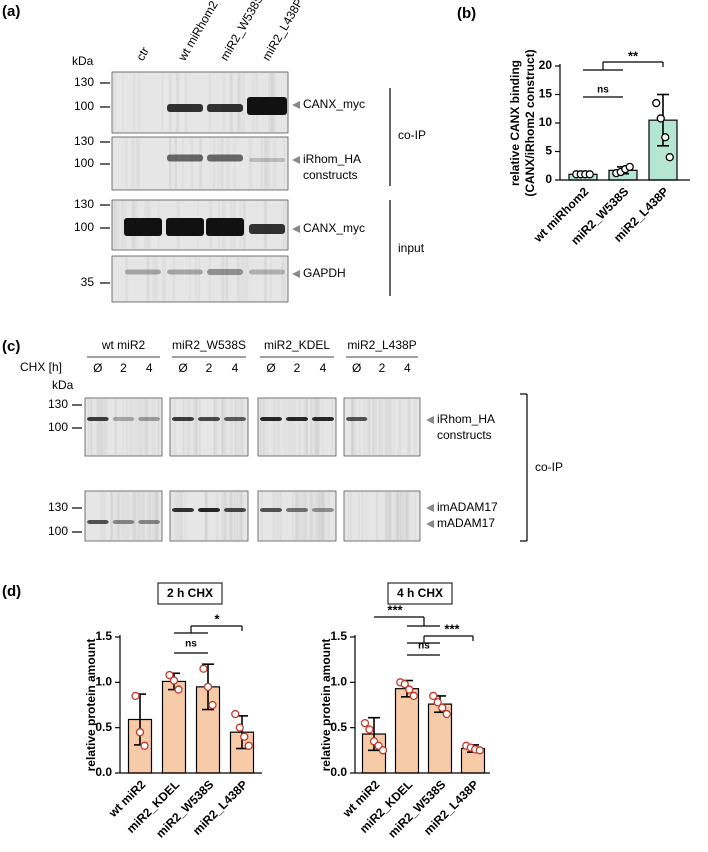  Describe the element at coordinates (191, 644) in the screenshot. I see `significance-label: ns` at that location.